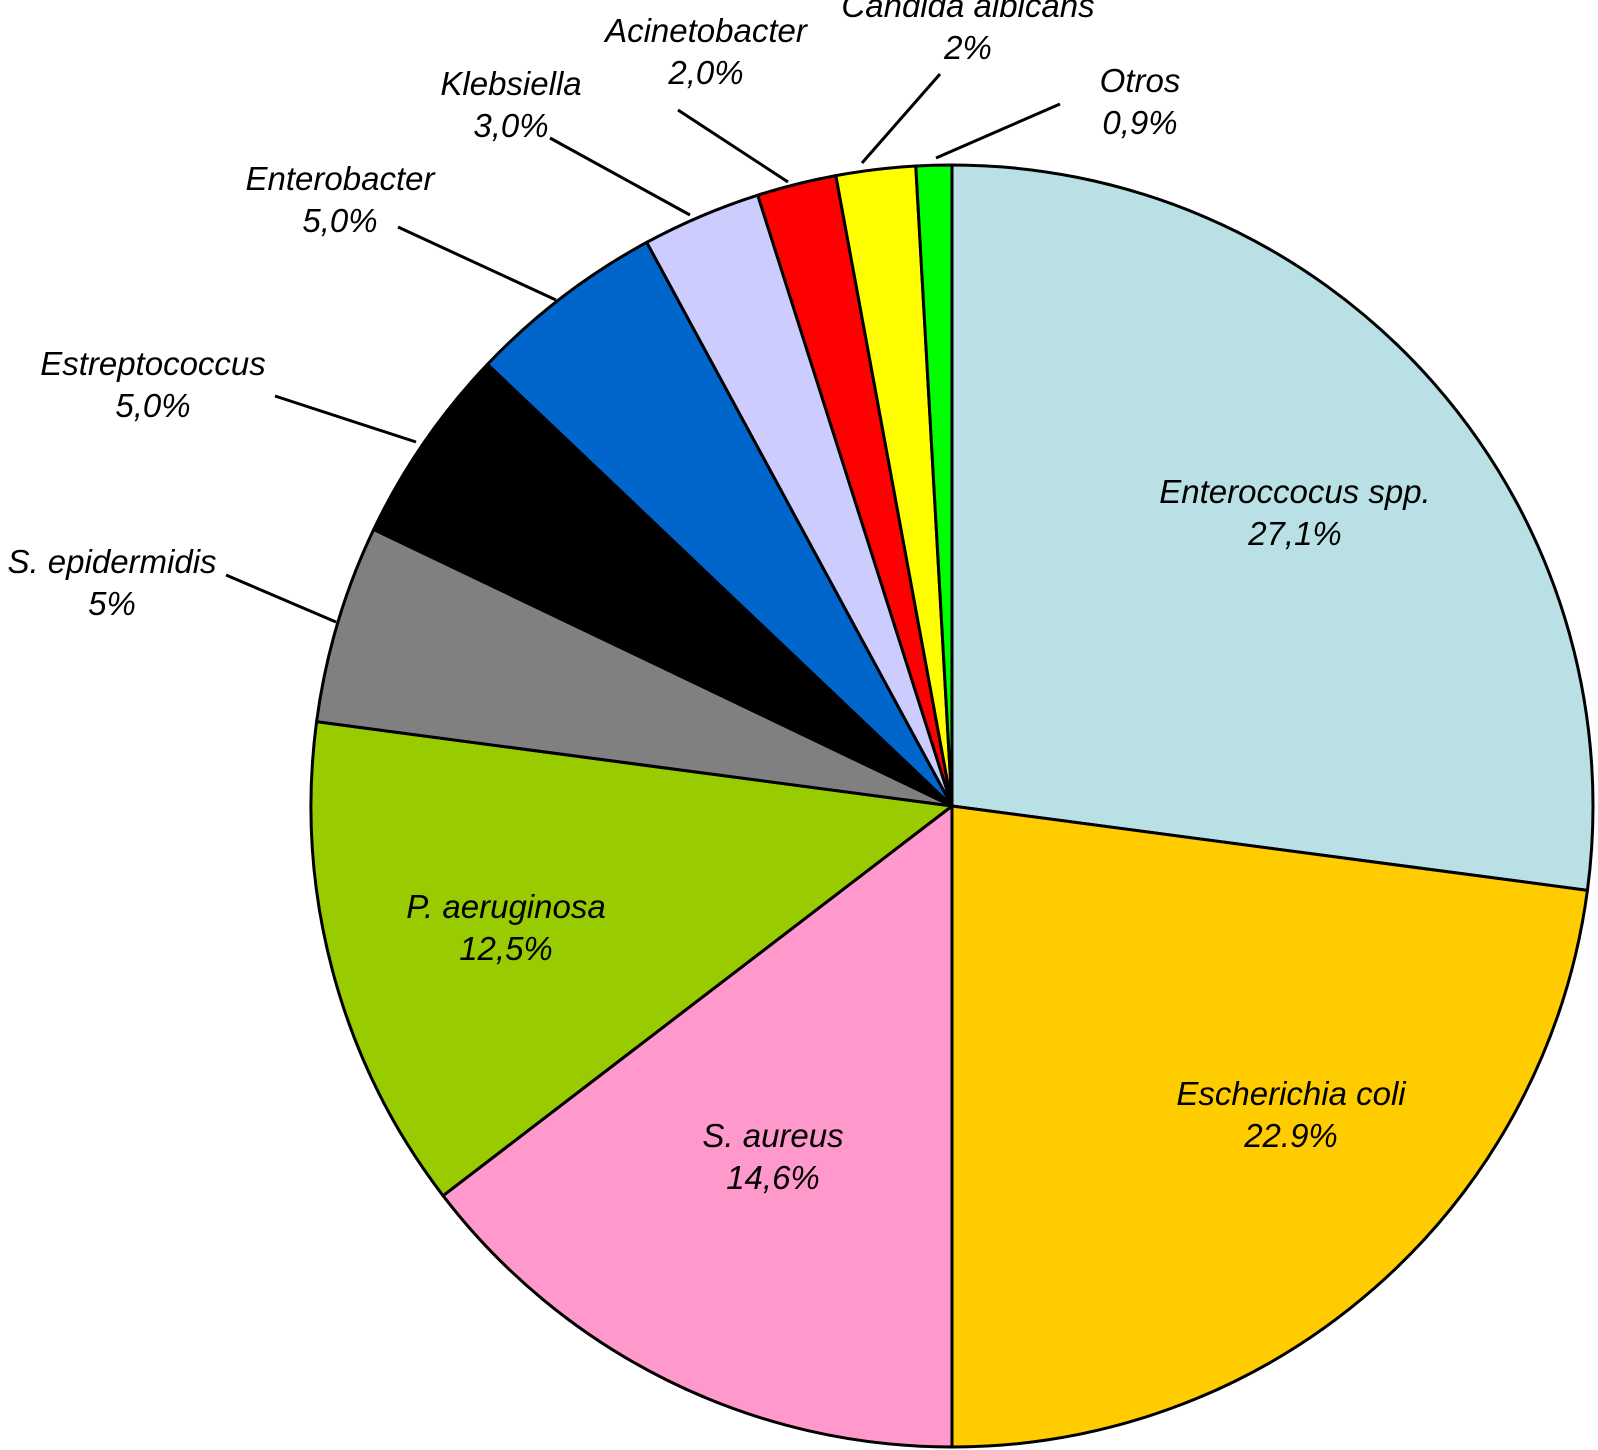  I want to click on slice-label-s-epidermidis: S. epidermidis, so click(111, 561).